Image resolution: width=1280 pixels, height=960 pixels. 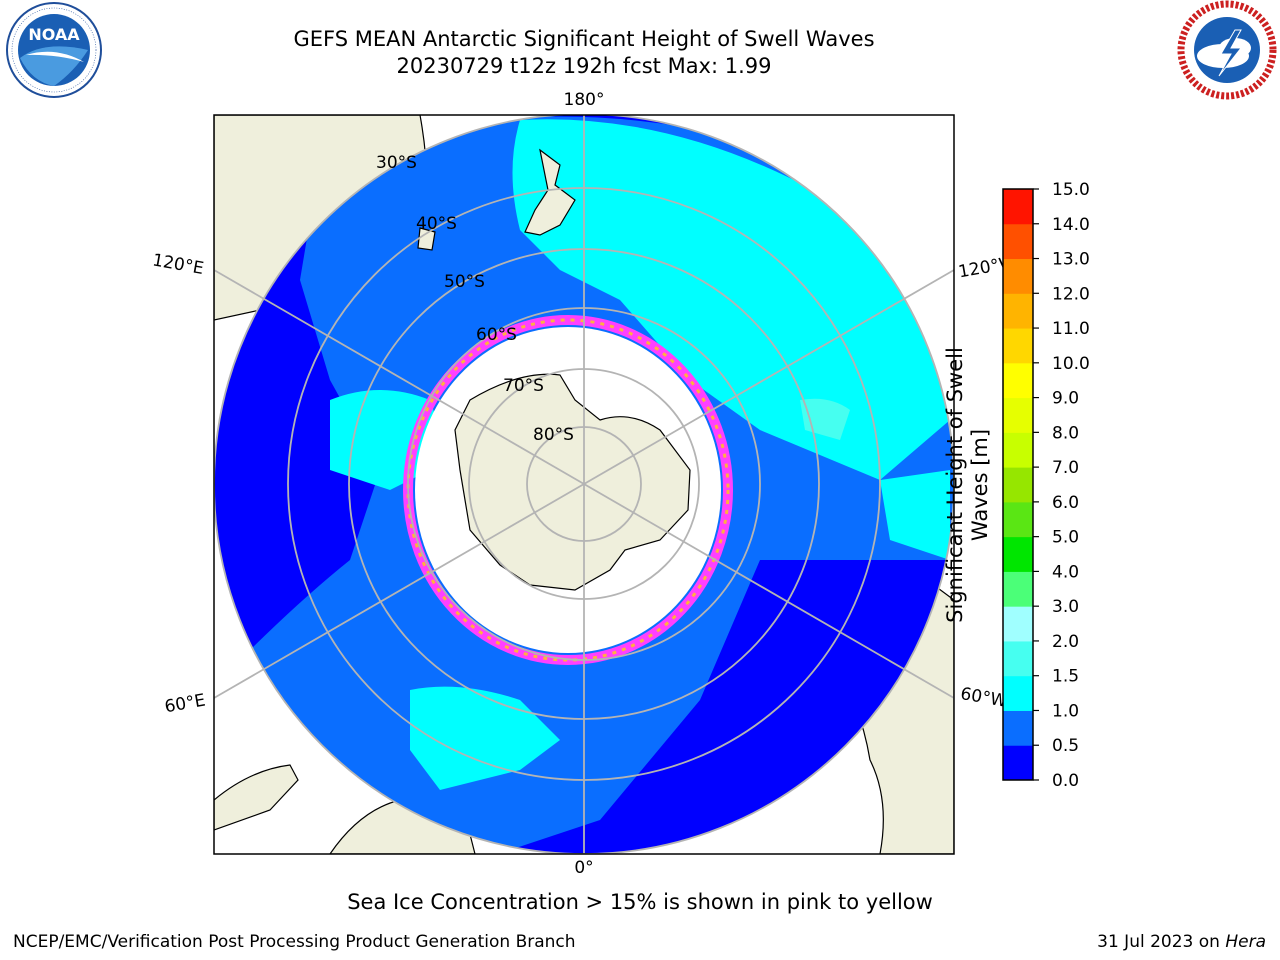 What do you see at coordinates (256, 797) in the screenshot?
I see `africa-land` at bounding box center [256, 797].